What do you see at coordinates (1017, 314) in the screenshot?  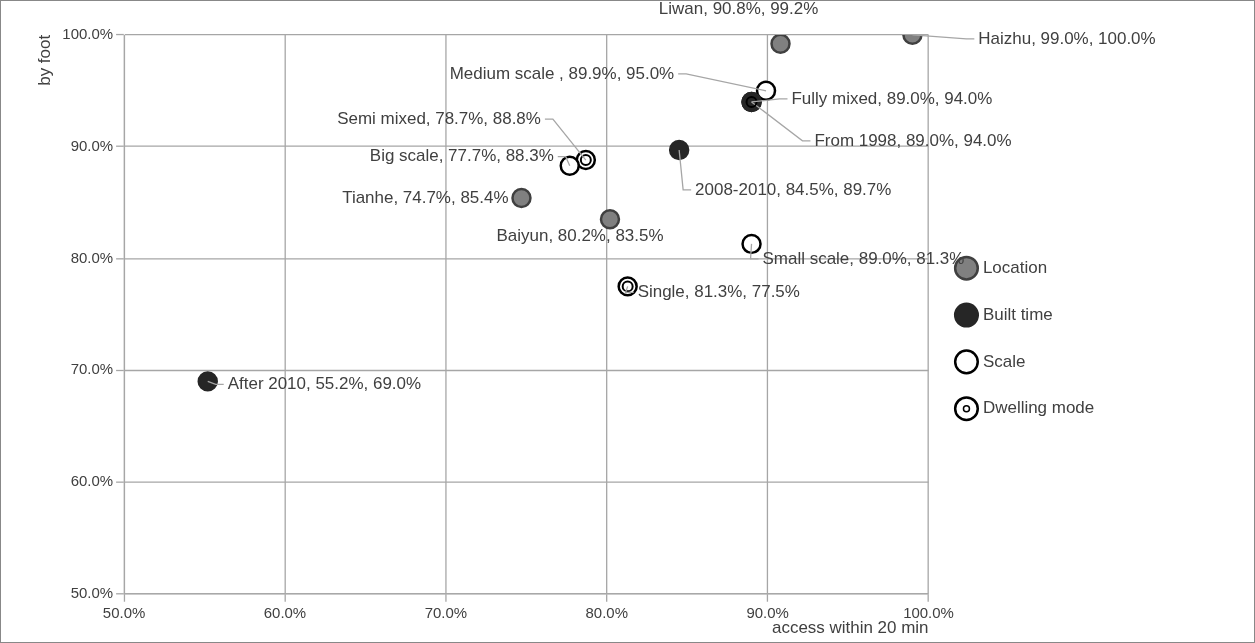 I see `legend-label: Built time` at bounding box center [1017, 314].